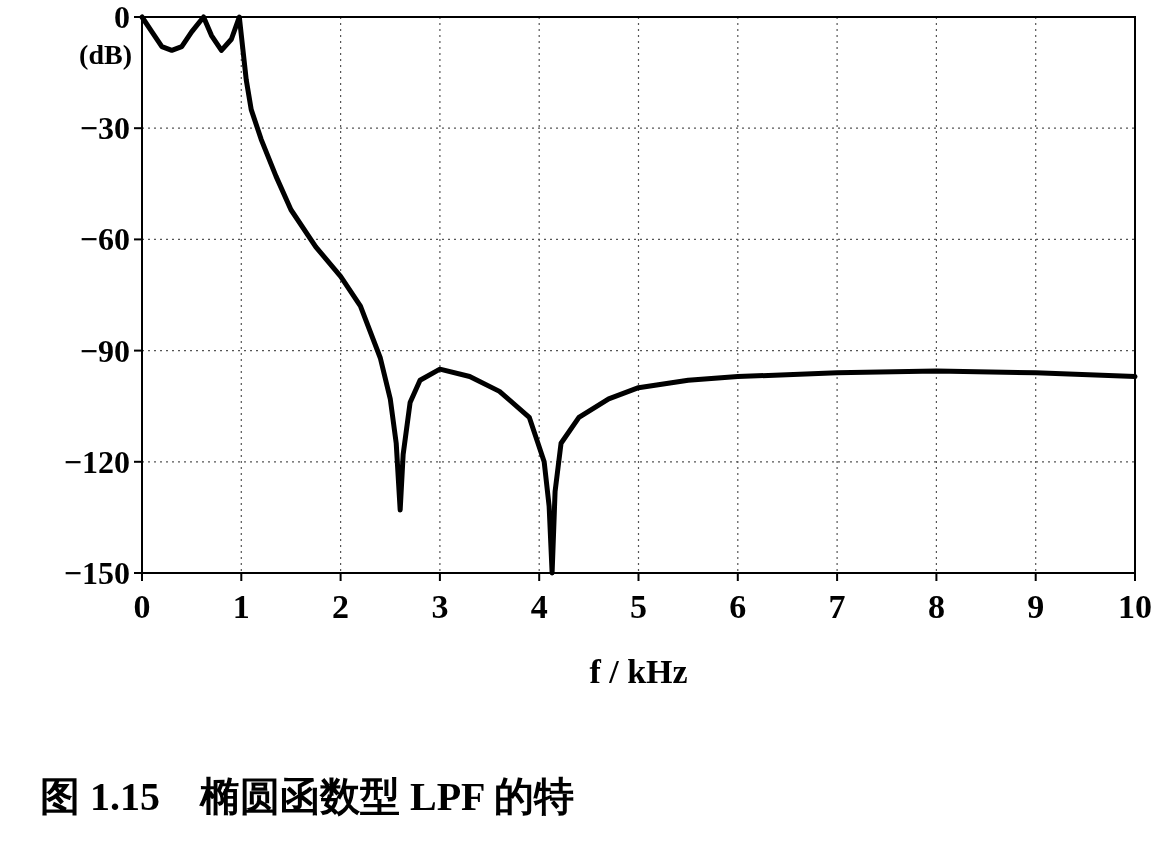  Describe the element at coordinates (638, 606) in the screenshot. I see `x-tick-label: 5` at that location.